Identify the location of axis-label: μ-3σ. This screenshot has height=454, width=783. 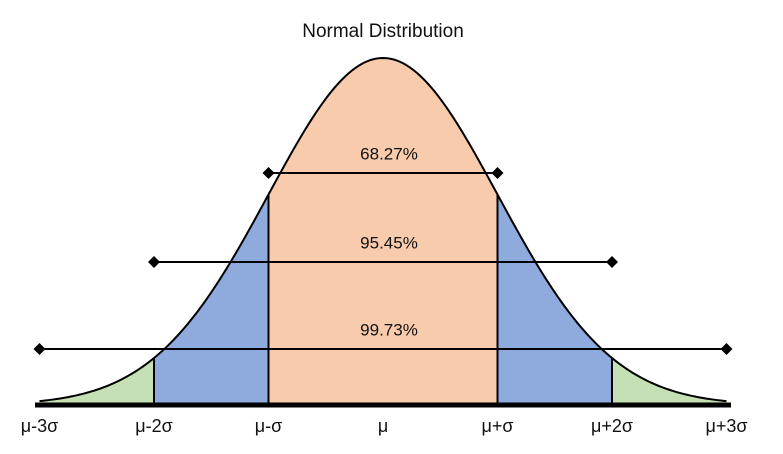
(40, 426).